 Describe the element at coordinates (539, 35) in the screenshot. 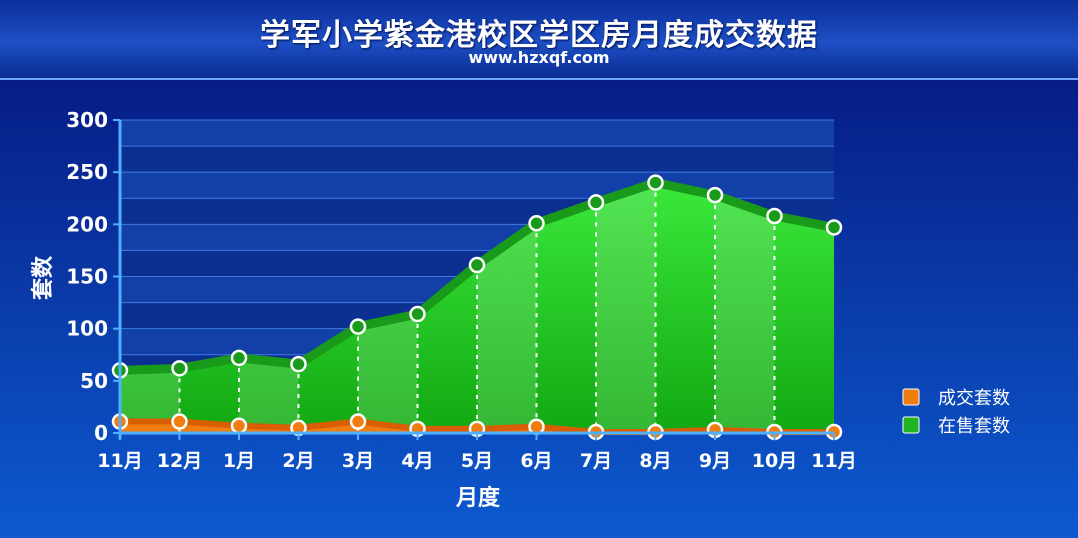

I see `chart-title: 学军小学紫金港校区学区房月度成交数据` at that location.